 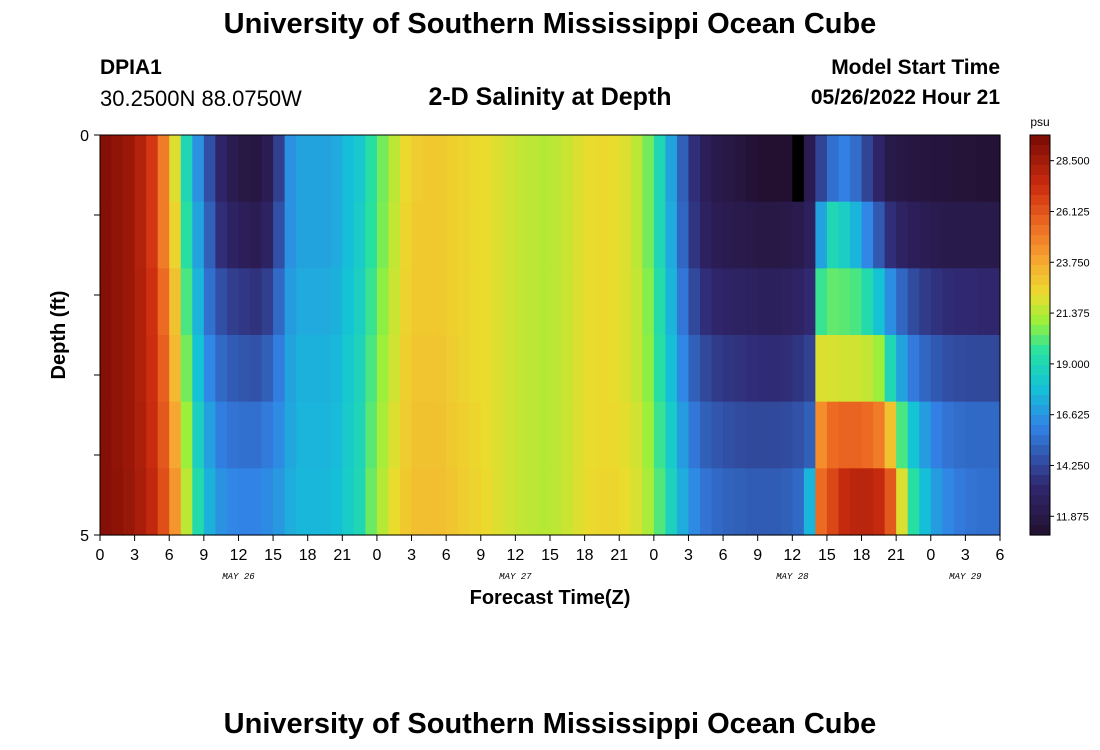 I want to click on colorbar-tick-label: 23.750, so click(x=1073, y=263).